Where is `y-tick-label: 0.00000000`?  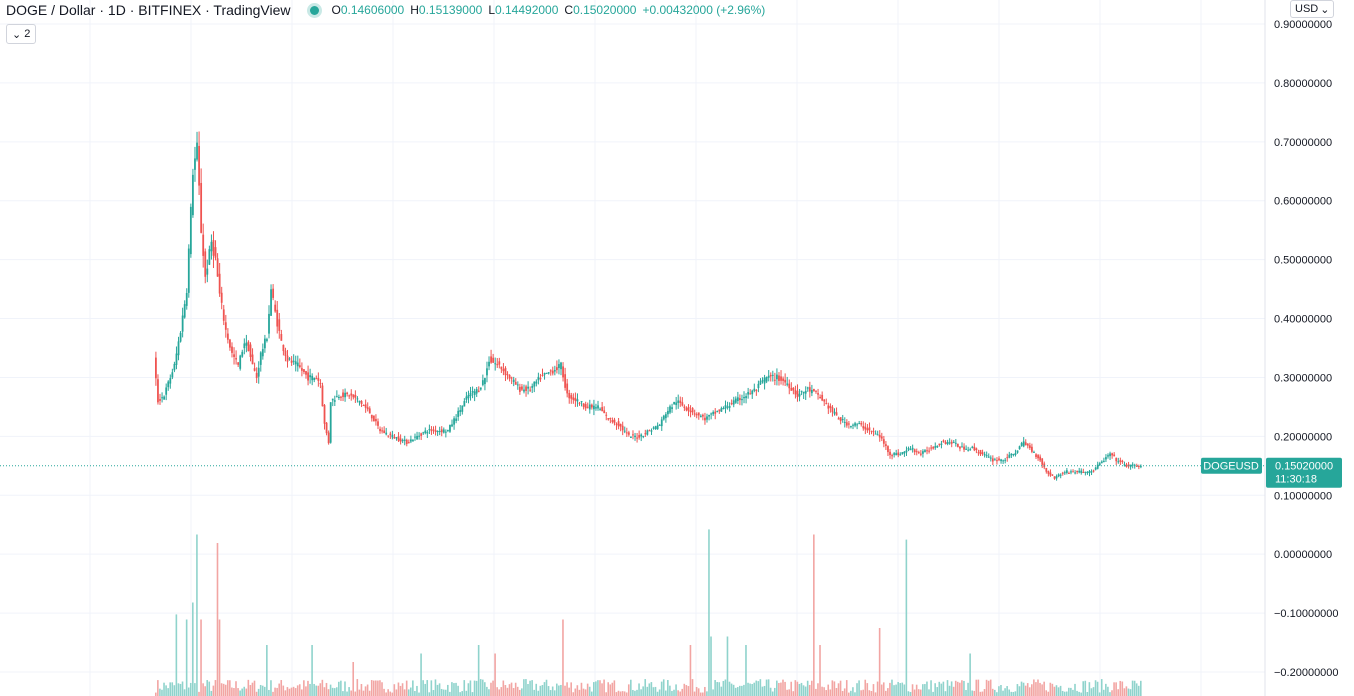
y-tick-label: 0.00000000 is located at coordinates (1303, 555).